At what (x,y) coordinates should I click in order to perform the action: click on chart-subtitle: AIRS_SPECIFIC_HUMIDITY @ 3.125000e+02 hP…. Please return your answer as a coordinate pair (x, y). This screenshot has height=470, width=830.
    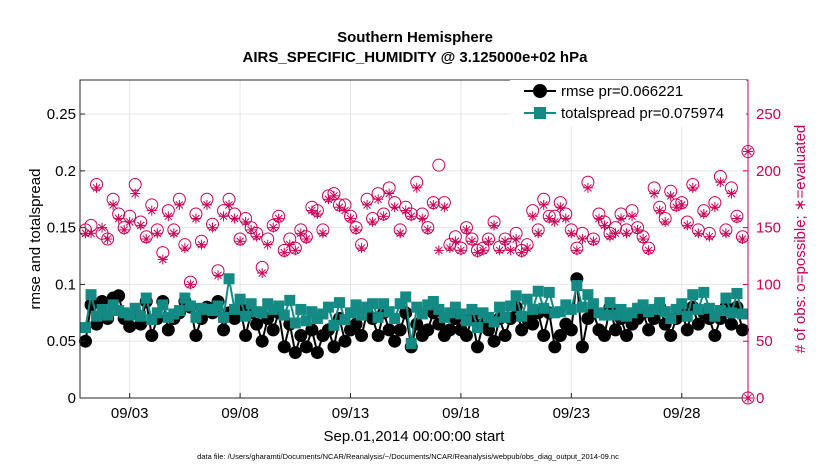
    Looking at the image, I should click on (416, 57).